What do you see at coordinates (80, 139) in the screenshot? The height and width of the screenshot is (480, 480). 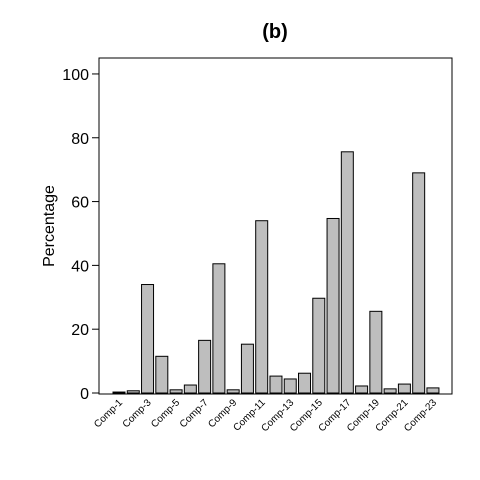 I see `y-tick-label: 80` at bounding box center [80, 139].